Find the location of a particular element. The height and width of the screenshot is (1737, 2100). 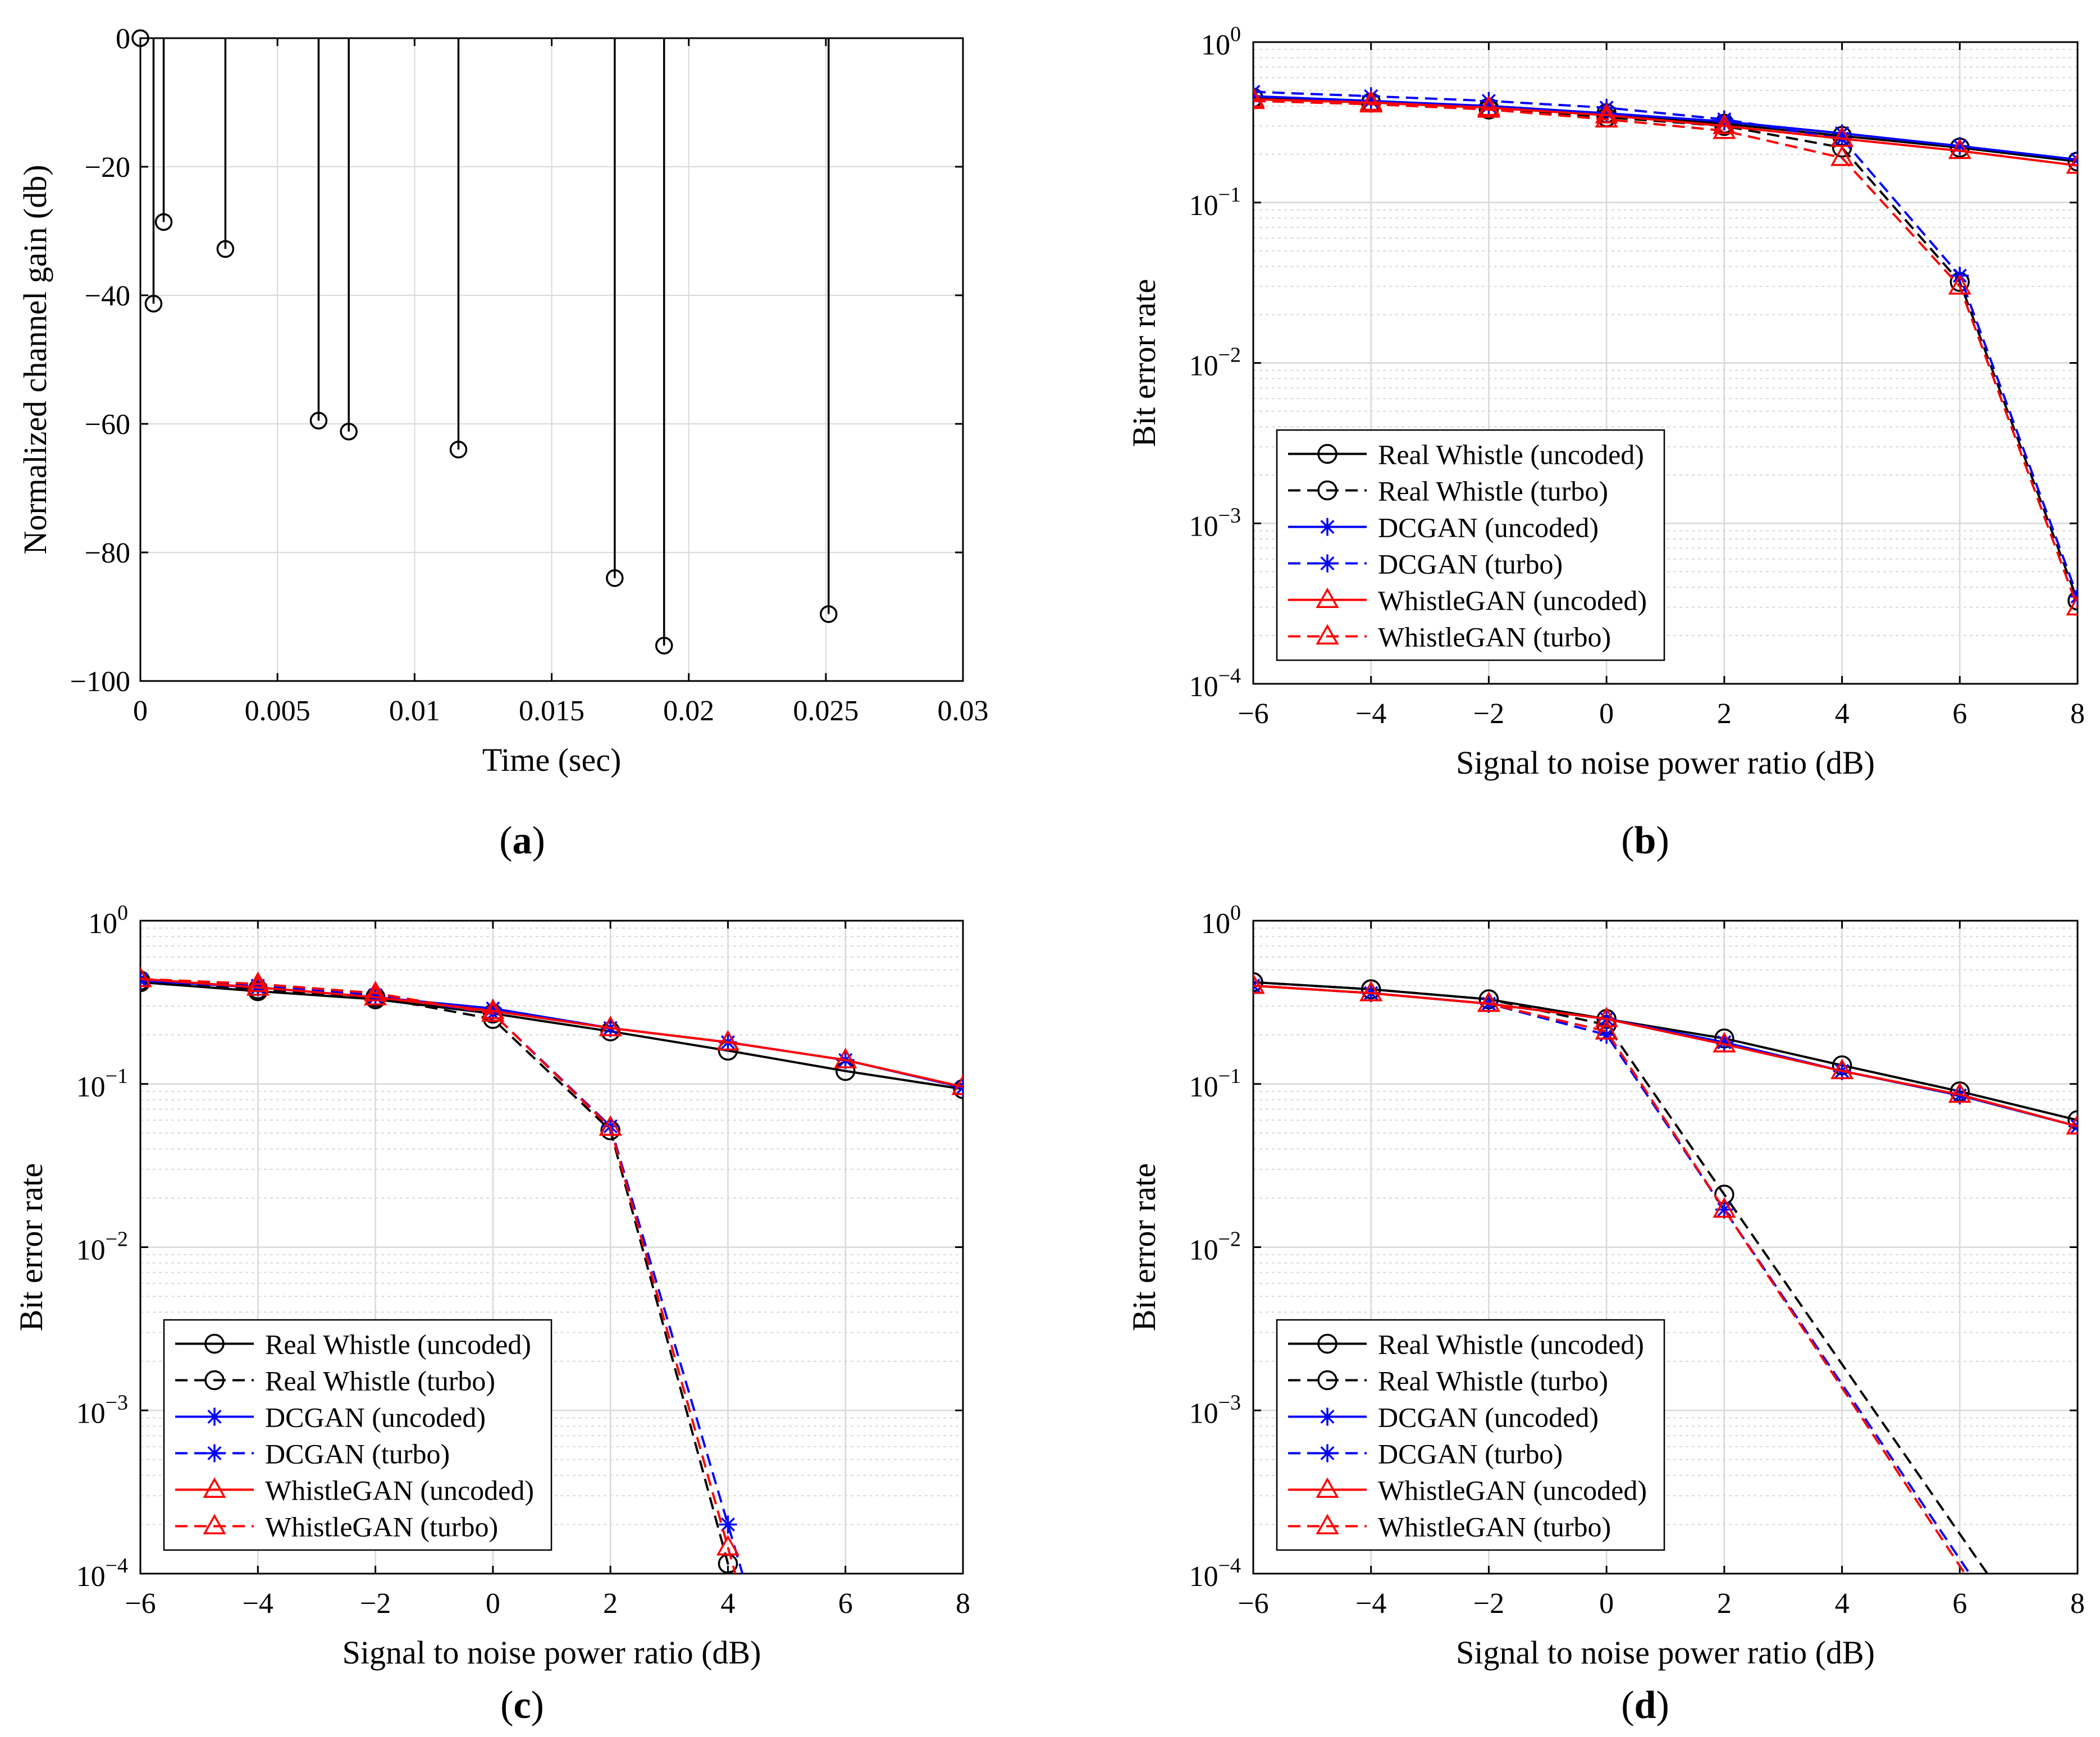

x-tick-label: 0.03 is located at coordinates (963, 711).